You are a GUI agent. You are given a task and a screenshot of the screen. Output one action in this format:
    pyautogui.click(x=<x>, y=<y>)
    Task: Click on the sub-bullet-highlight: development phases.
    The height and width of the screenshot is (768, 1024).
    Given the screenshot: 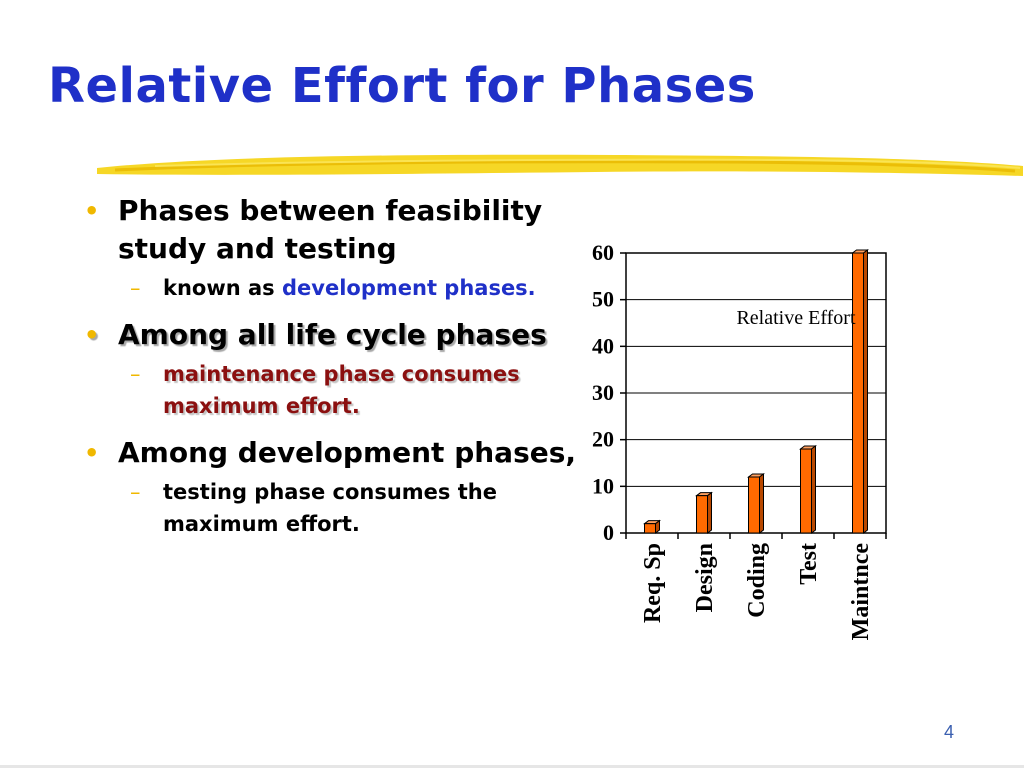 What is the action you would take?
    pyautogui.click(x=409, y=288)
    